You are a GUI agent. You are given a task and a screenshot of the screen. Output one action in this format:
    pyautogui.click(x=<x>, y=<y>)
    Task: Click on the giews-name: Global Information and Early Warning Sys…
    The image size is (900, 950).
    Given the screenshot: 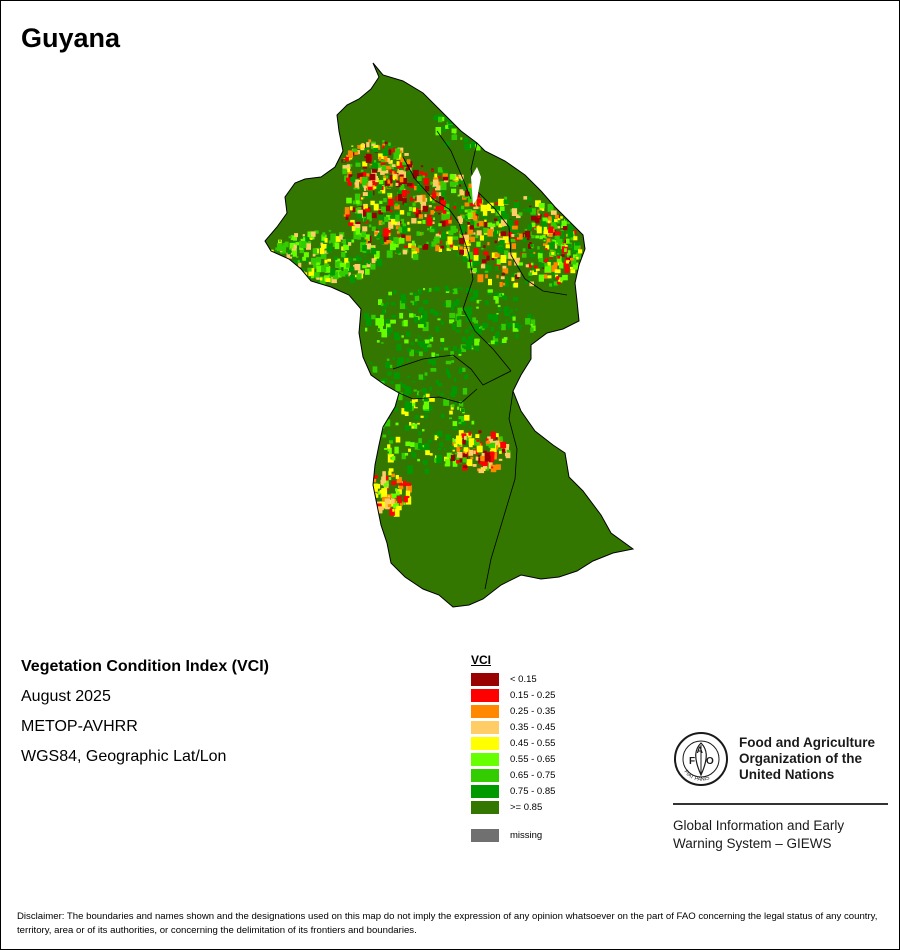 What is the action you would take?
    pyautogui.click(x=781, y=835)
    